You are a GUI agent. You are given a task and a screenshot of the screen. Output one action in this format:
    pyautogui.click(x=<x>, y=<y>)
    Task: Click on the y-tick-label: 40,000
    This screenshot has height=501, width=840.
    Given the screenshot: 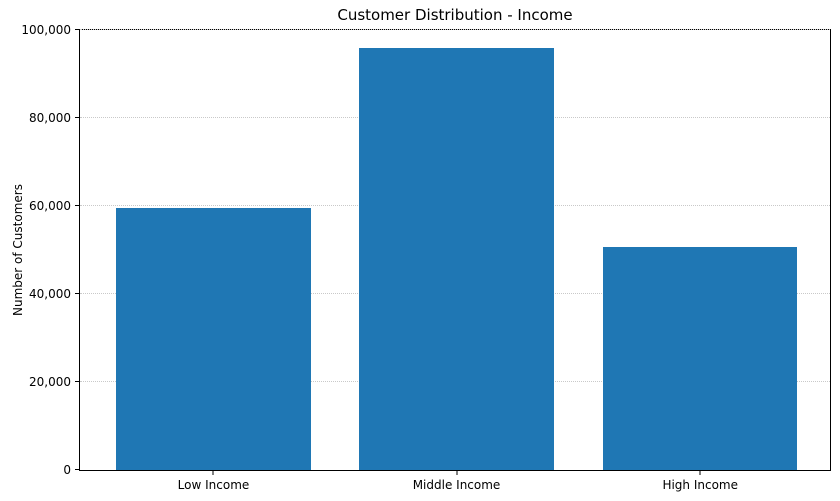 What is the action you would take?
    pyautogui.click(x=50, y=294)
    